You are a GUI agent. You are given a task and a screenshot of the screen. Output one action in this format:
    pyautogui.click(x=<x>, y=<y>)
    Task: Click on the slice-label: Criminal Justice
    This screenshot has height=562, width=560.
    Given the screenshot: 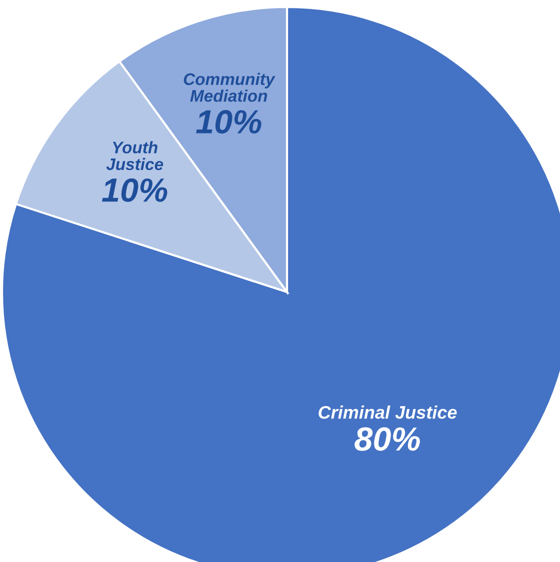 What is the action you would take?
    pyautogui.click(x=387, y=412)
    